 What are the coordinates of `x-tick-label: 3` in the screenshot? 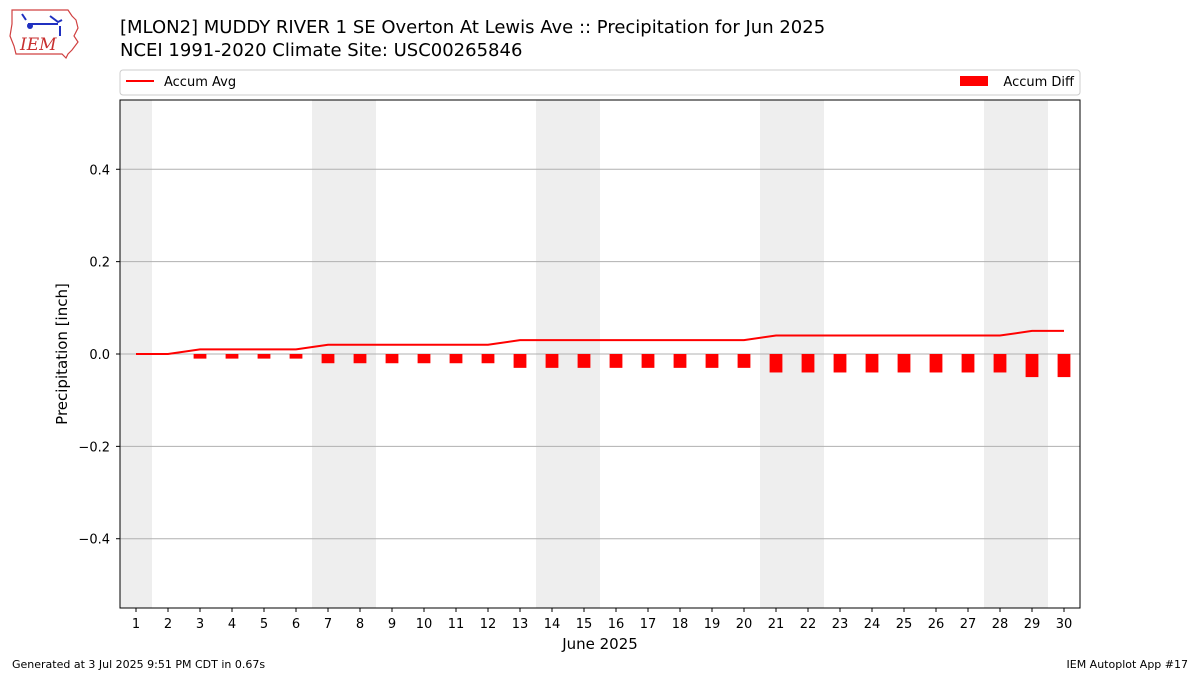 It's located at (200, 624).